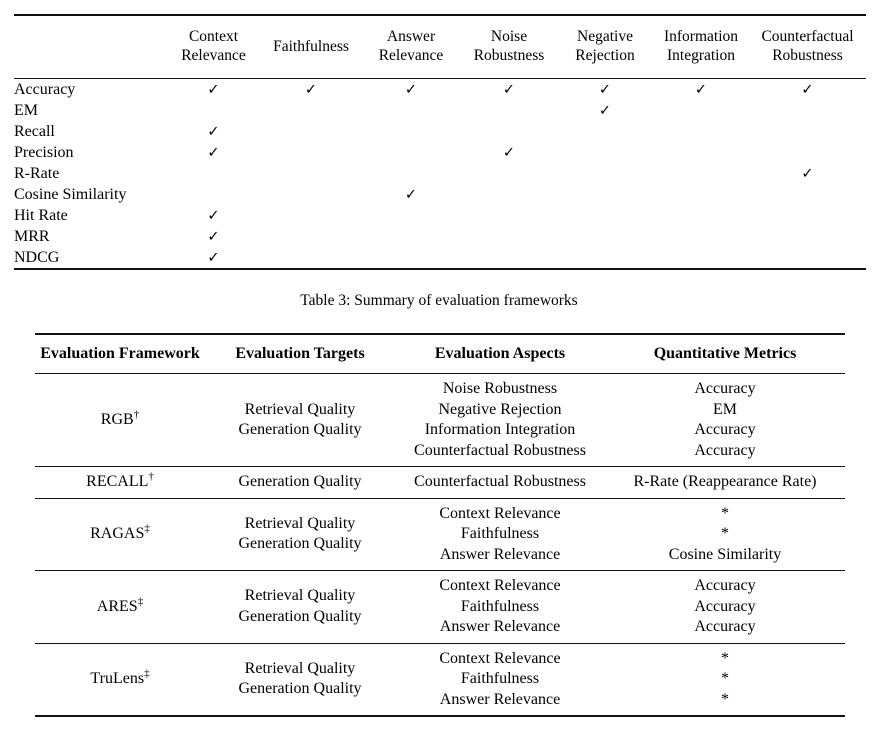 Image resolution: width=878 pixels, height=730 pixels. I want to click on metrics-cell: * * Cosine Similarity, so click(725, 534).